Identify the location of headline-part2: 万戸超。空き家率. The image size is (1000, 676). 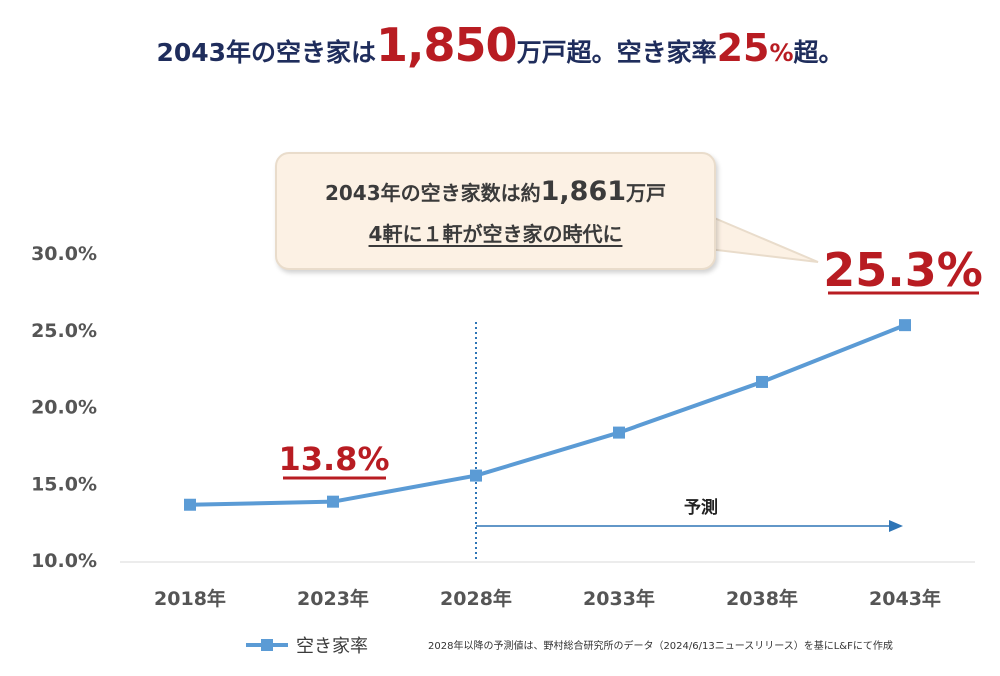
(616, 52).